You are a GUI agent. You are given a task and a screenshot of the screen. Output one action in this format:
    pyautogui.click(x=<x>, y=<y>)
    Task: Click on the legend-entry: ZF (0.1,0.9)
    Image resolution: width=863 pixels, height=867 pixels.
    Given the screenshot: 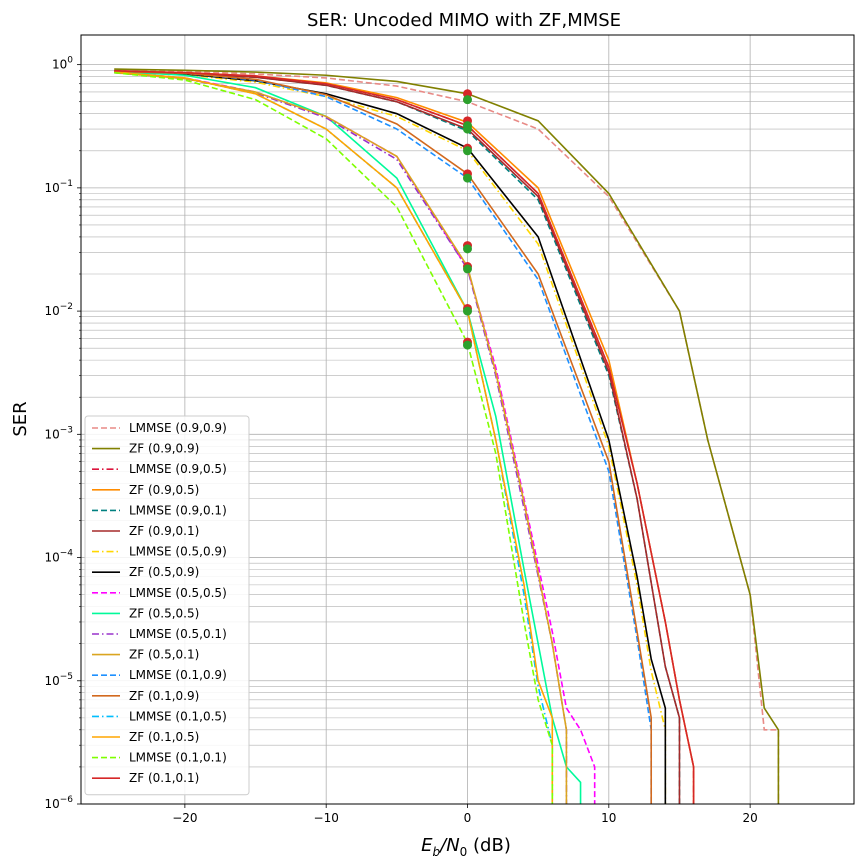 What is the action you would take?
    pyautogui.click(x=164, y=696)
    